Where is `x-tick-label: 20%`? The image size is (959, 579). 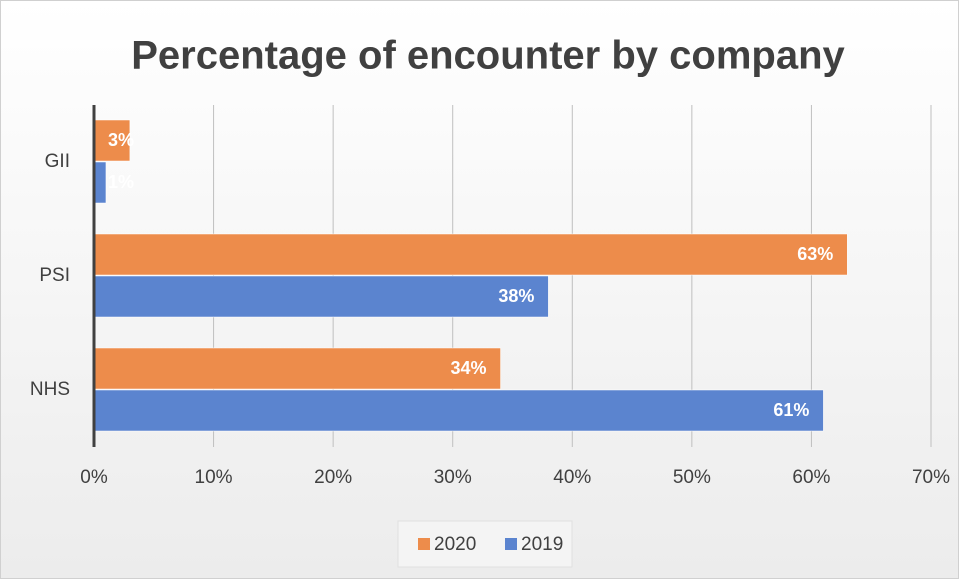 x-tick-label: 20% is located at coordinates (333, 477).